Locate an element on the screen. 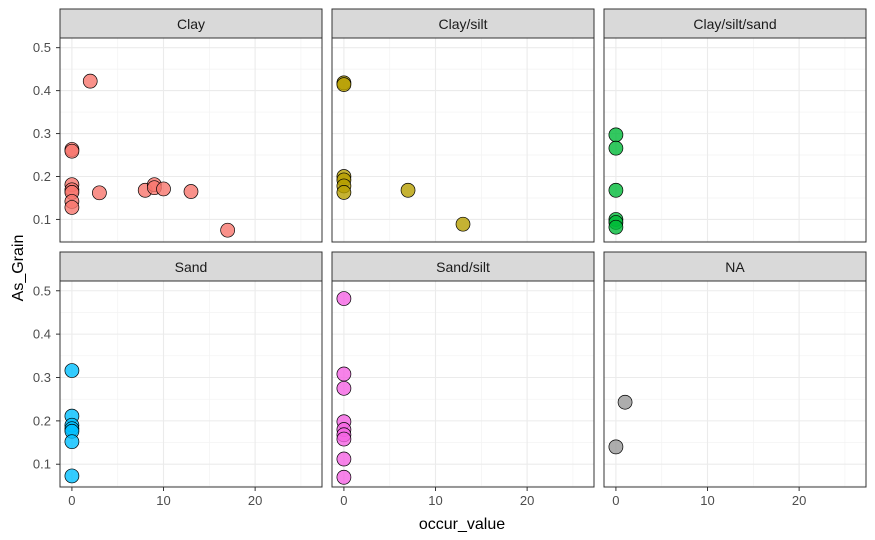  facet-strip-label: Clay is located at coordinates (191, 24).